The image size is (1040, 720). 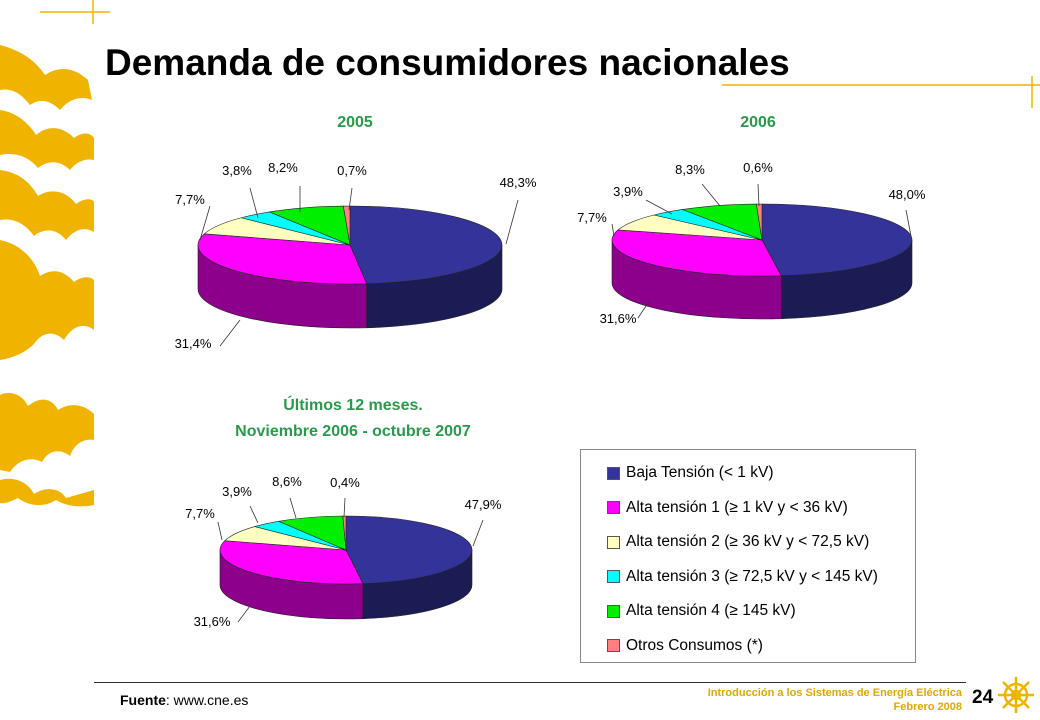 What do you see at coordinates (983, 697) in the screenshot?
I see `page-number: 24` at bounding box center [983, 697].